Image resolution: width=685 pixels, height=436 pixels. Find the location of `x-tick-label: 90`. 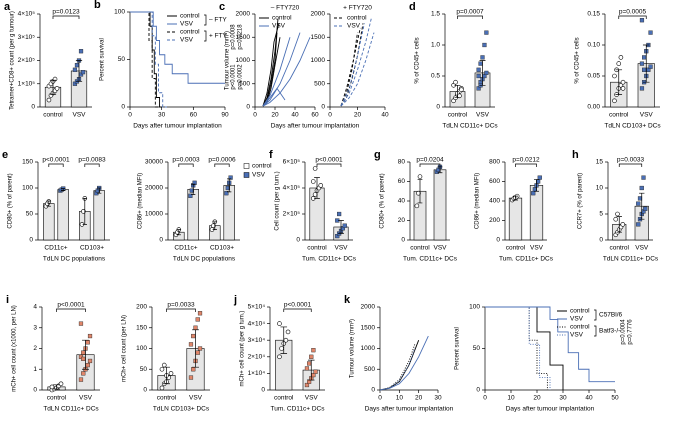

x-tick-label: 90 is located at coordinates (225, 115).